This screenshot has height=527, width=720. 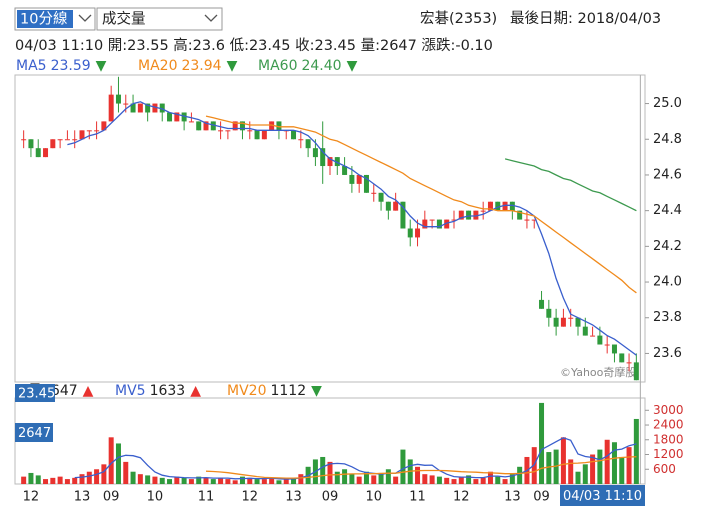 I want to click on last-date: 最後日期: 2018/04/03, so click(x=585, y=18).